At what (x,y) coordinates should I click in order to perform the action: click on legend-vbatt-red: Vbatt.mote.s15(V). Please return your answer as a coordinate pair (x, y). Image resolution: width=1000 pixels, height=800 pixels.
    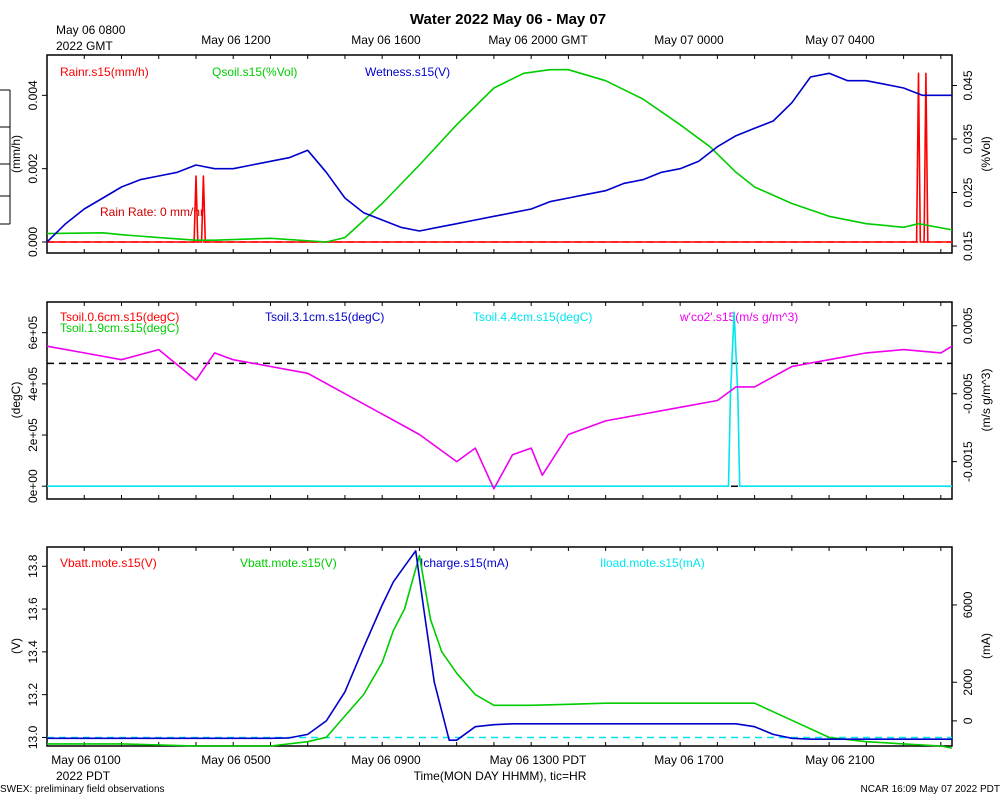
    Looking at the image, I should click on (108, 563).